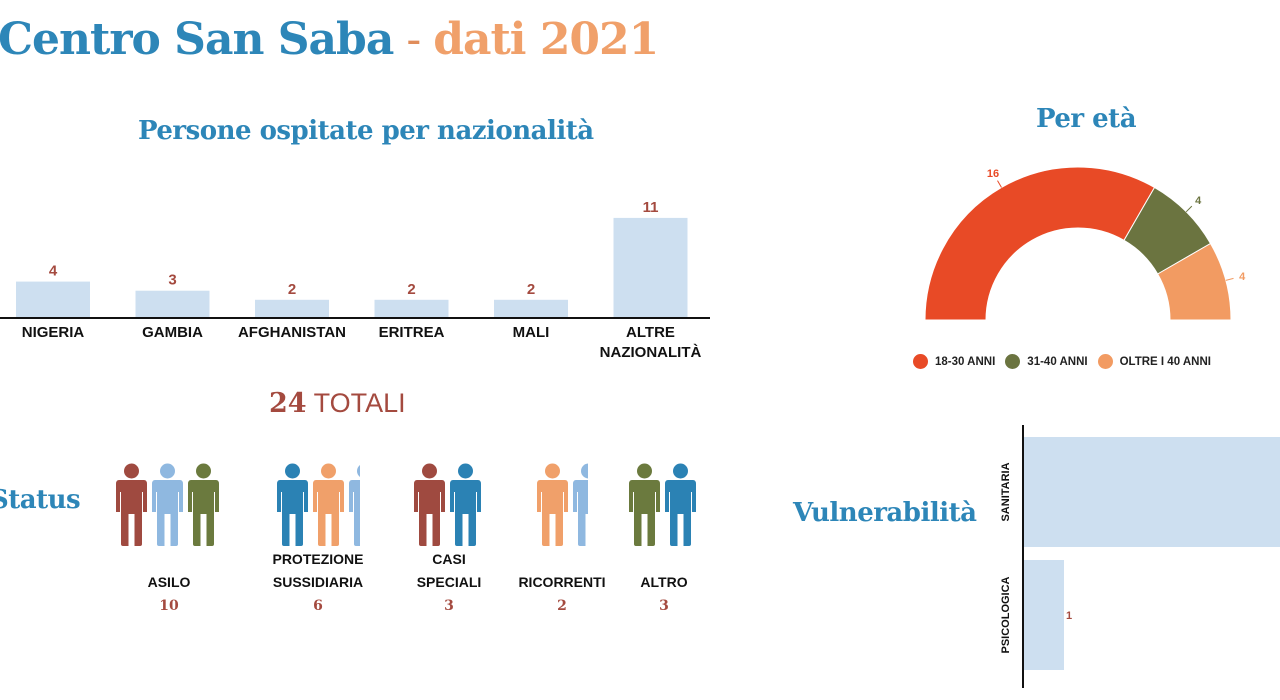  Describe the element at coordinates (1057, 361) in the screenshot. I see `legend-label: 31-40 ANNI` at that location.